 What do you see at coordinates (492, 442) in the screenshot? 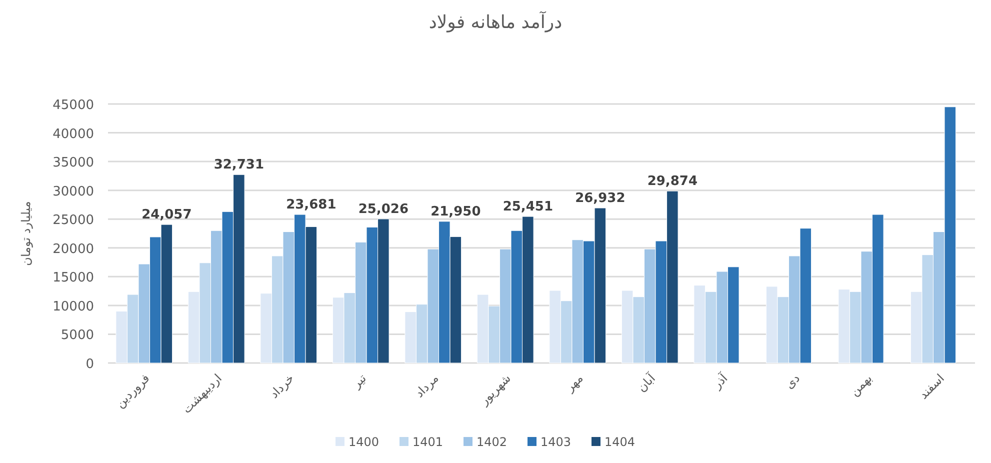
I see `legend-label: 1402` at bounding box center [492, 442].